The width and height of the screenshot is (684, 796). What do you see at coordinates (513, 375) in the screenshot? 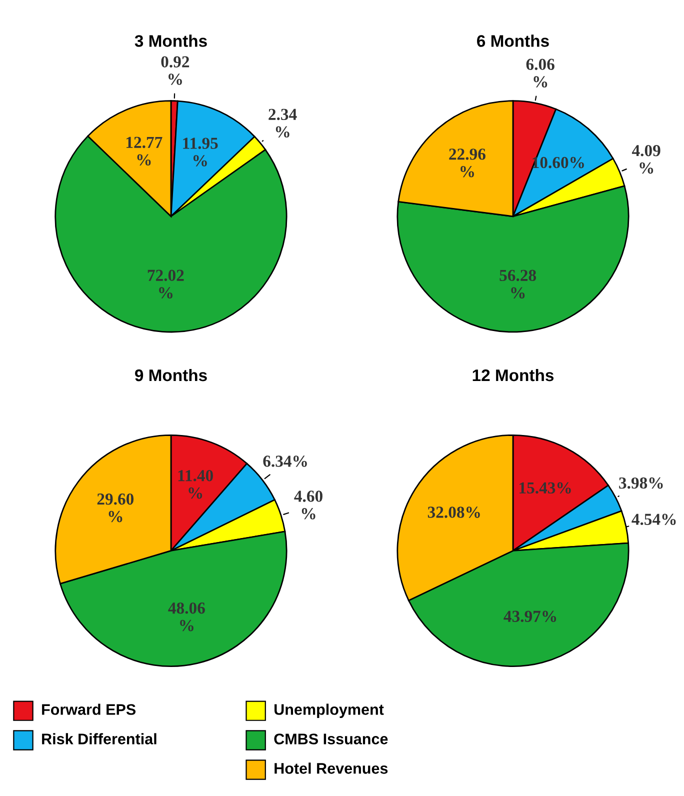
I see `chart-title: 12 Months` at bounding box center [513, 375].